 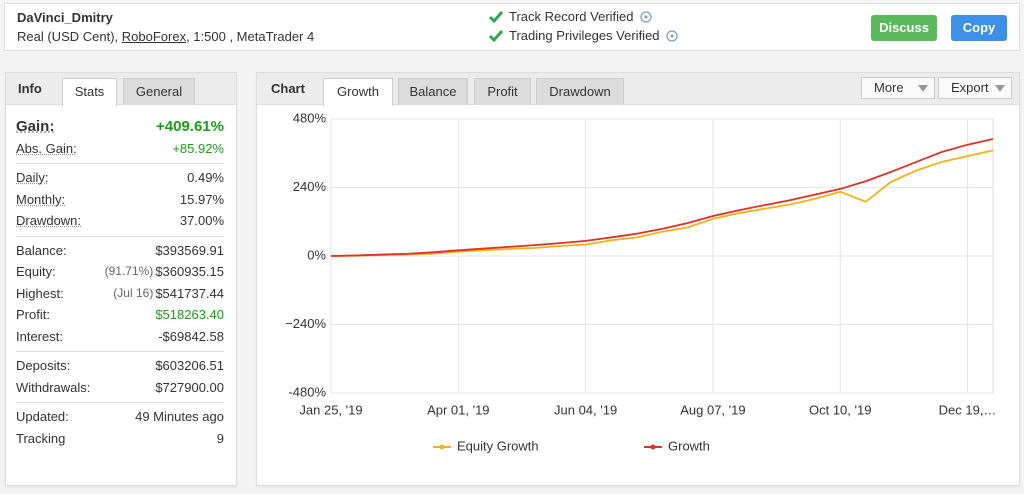 I want to click on y-tick-label: 0%, so click(x=316, y=254).